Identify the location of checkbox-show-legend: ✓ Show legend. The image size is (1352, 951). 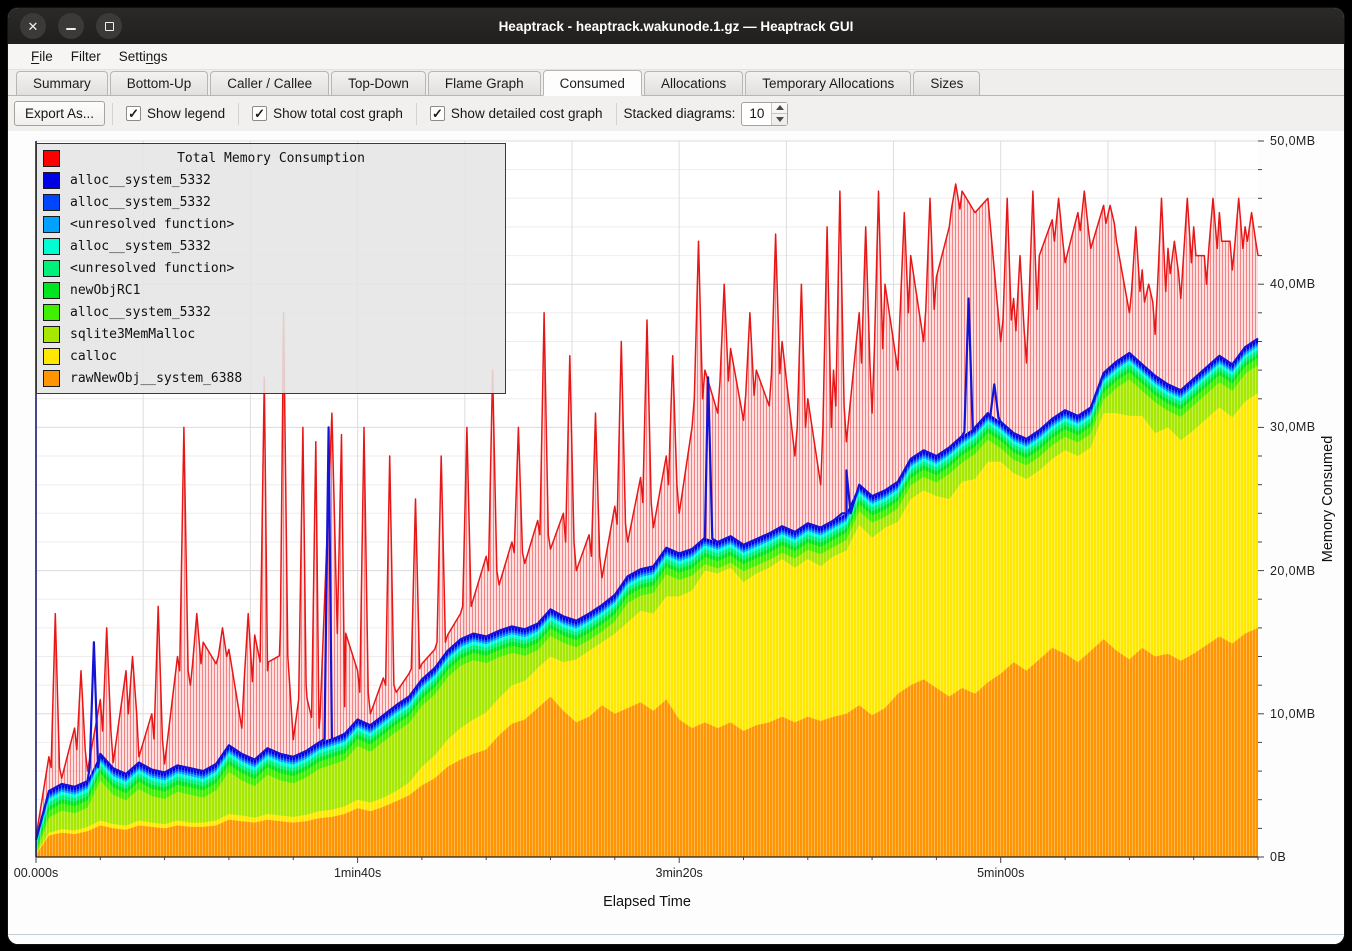
(175, 114).